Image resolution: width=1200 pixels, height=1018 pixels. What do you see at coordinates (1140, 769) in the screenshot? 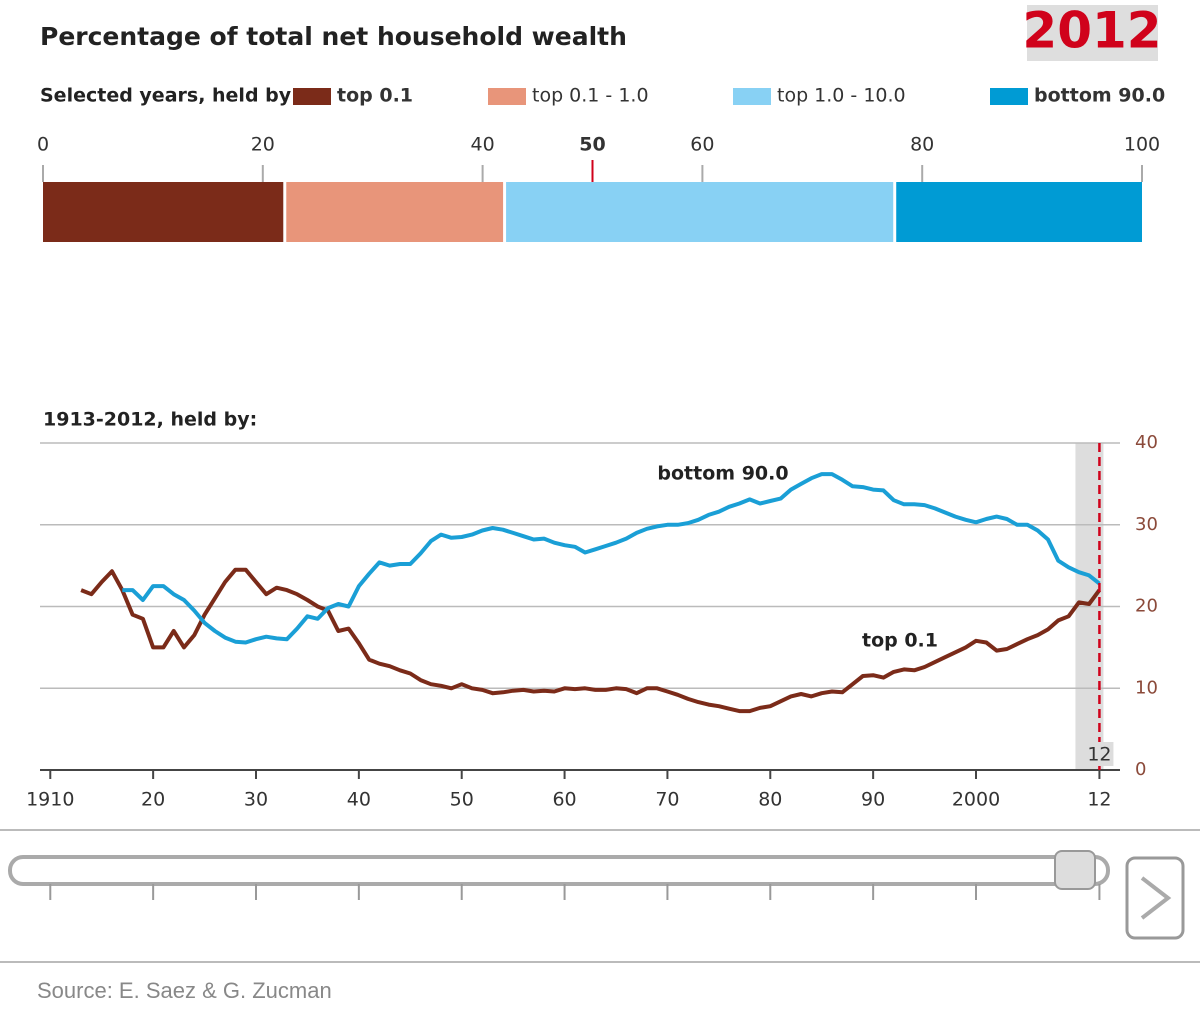
I see `y-tick-label: 0` at bounding box center [1140, 769].